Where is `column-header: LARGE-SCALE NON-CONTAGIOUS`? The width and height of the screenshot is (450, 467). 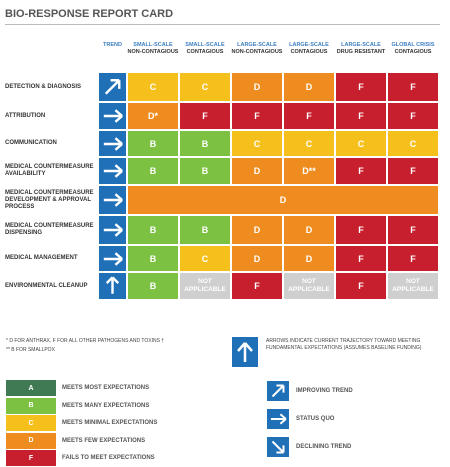
column-header: LARGE-SCALE NON-CONTAGIOUS is located at coordinates (257, 48).